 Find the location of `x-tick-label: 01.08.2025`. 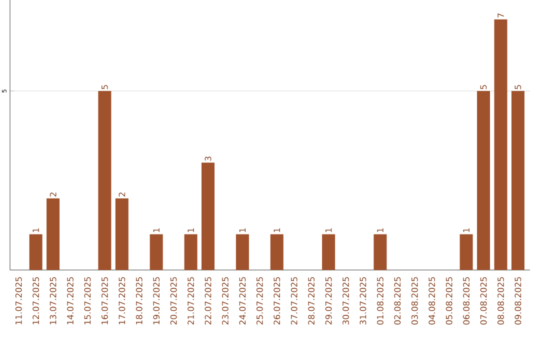

x-tick-label: 01.08.2025 is located at coordinates (380, 301).